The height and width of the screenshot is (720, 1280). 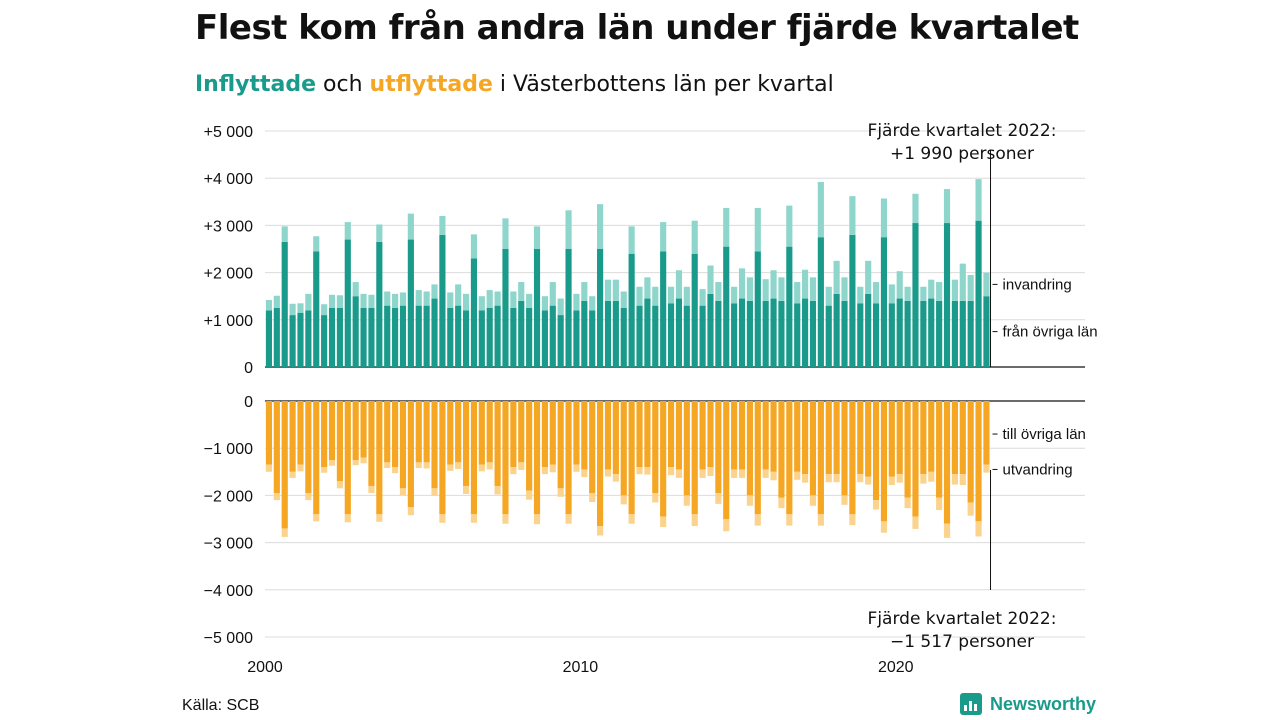 I want to click on top-ytick-label: +1 000, so click(x=228, y=321).